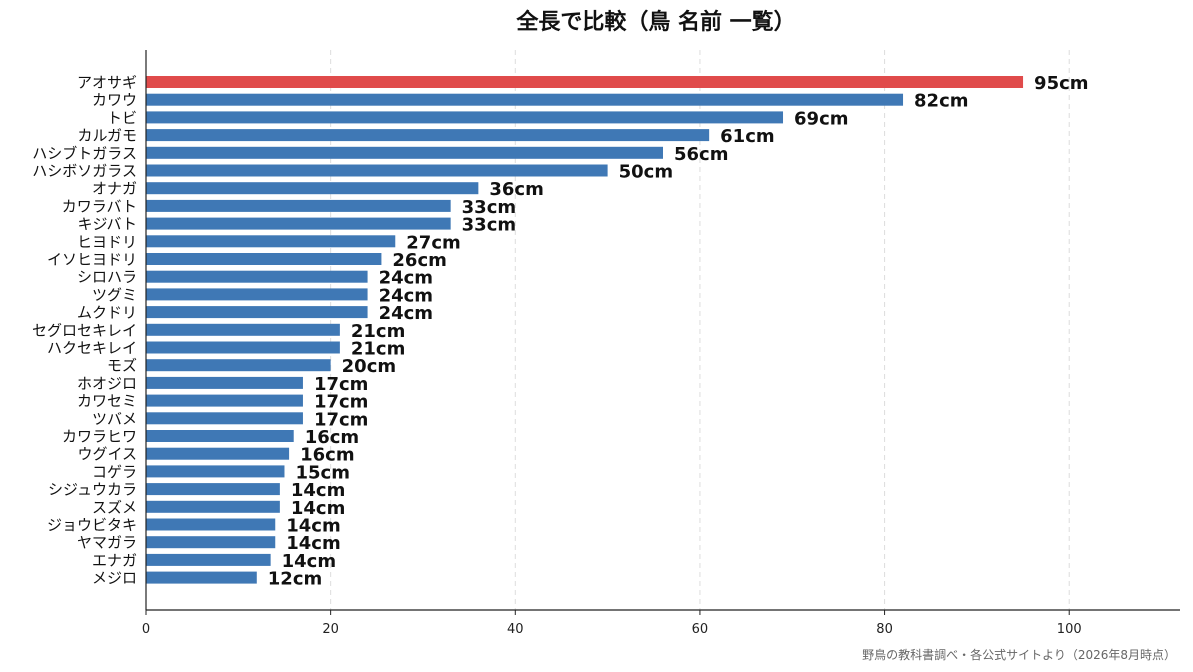 This screenshot has height=672, width=1193. I want to click on category-label: メジロ, so click(114, 578).